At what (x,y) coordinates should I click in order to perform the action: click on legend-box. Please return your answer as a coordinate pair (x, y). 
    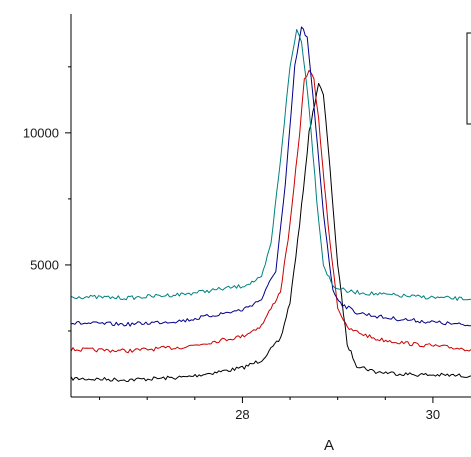
    Looking at the image, I should click on (468, 78).